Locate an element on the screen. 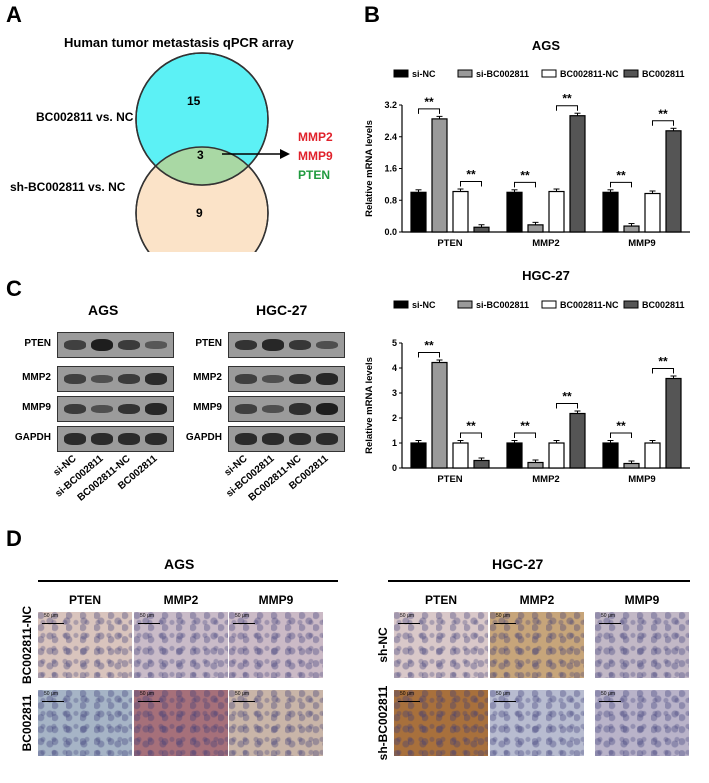 The image size is (709, 783). panel-c-letter: C is located at coordinates (14, 288).